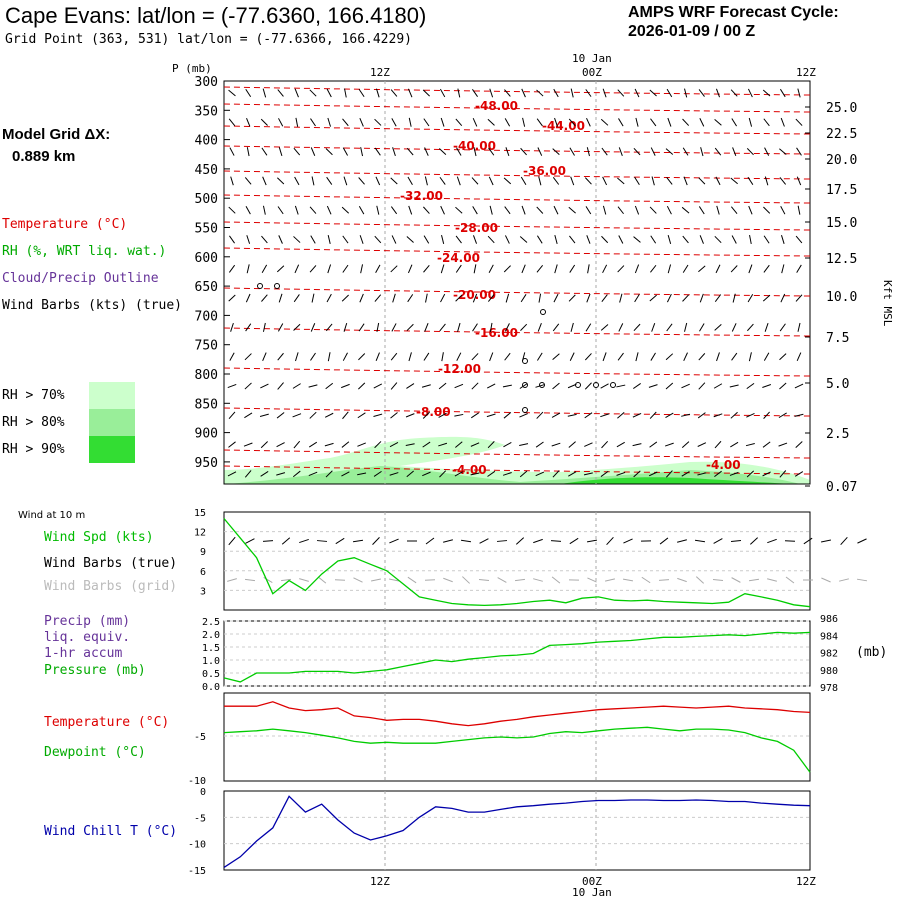 The width and height of the screenshot is (900, 900). Describe the element at coordinates (33, 449) in the screenshot. I see `legend-rh90-label: RH > 90%` at that location.